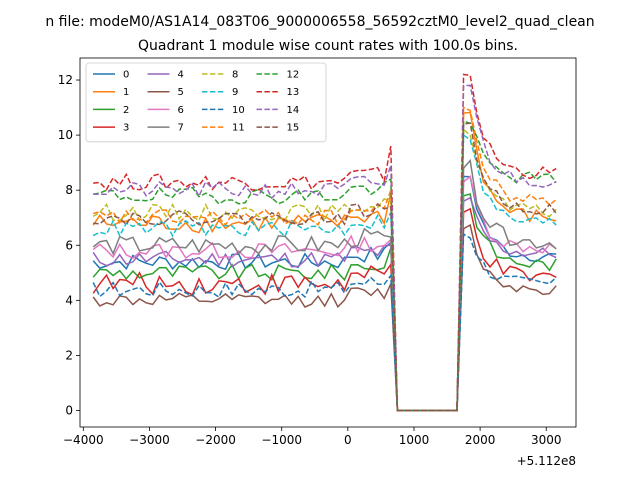  I want to click on y-tick-label: 8, so click(69, 190).